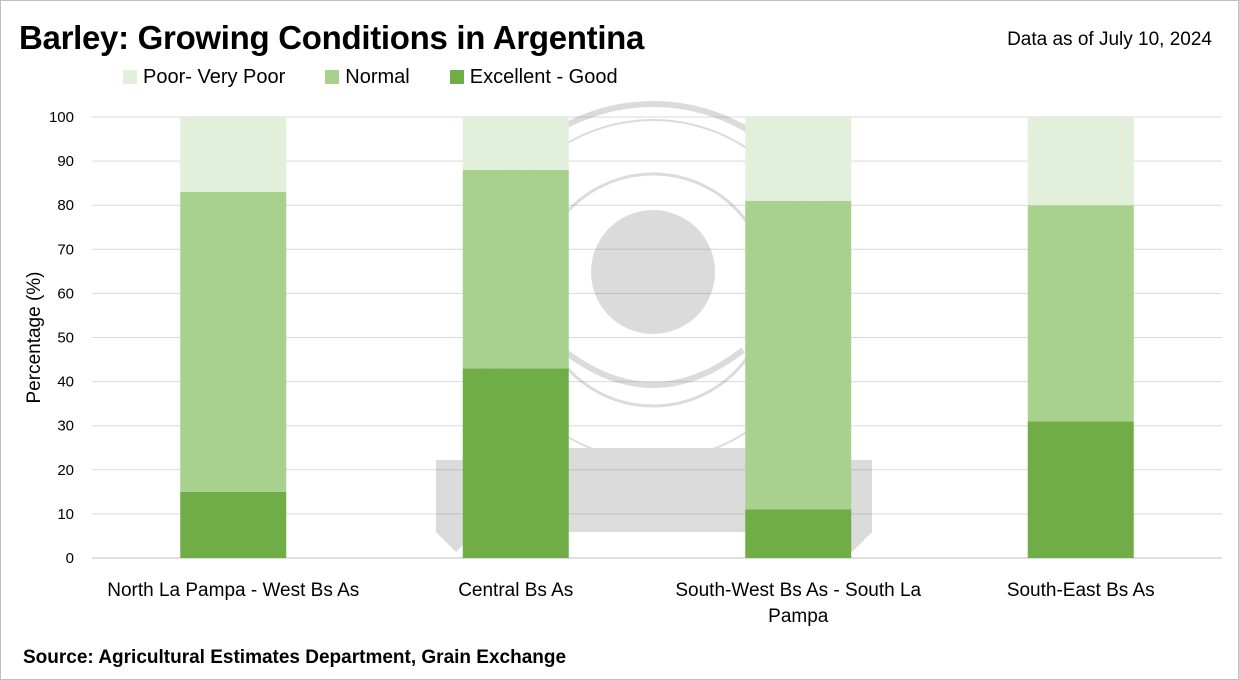  What do you see at coordinates (233, 341) in the screenshot?
I see `bar-normal-north-la-pampa-west-bs-as` at bounding box center [233, 341].